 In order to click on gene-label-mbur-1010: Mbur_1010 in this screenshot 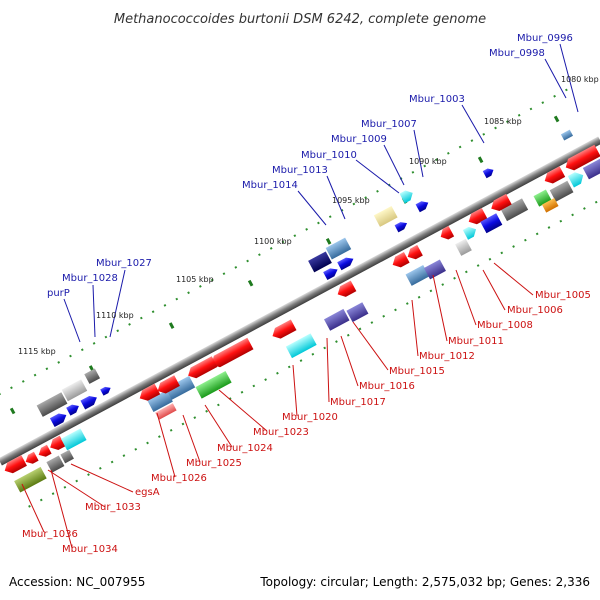, I will do `click(329, 155)`.